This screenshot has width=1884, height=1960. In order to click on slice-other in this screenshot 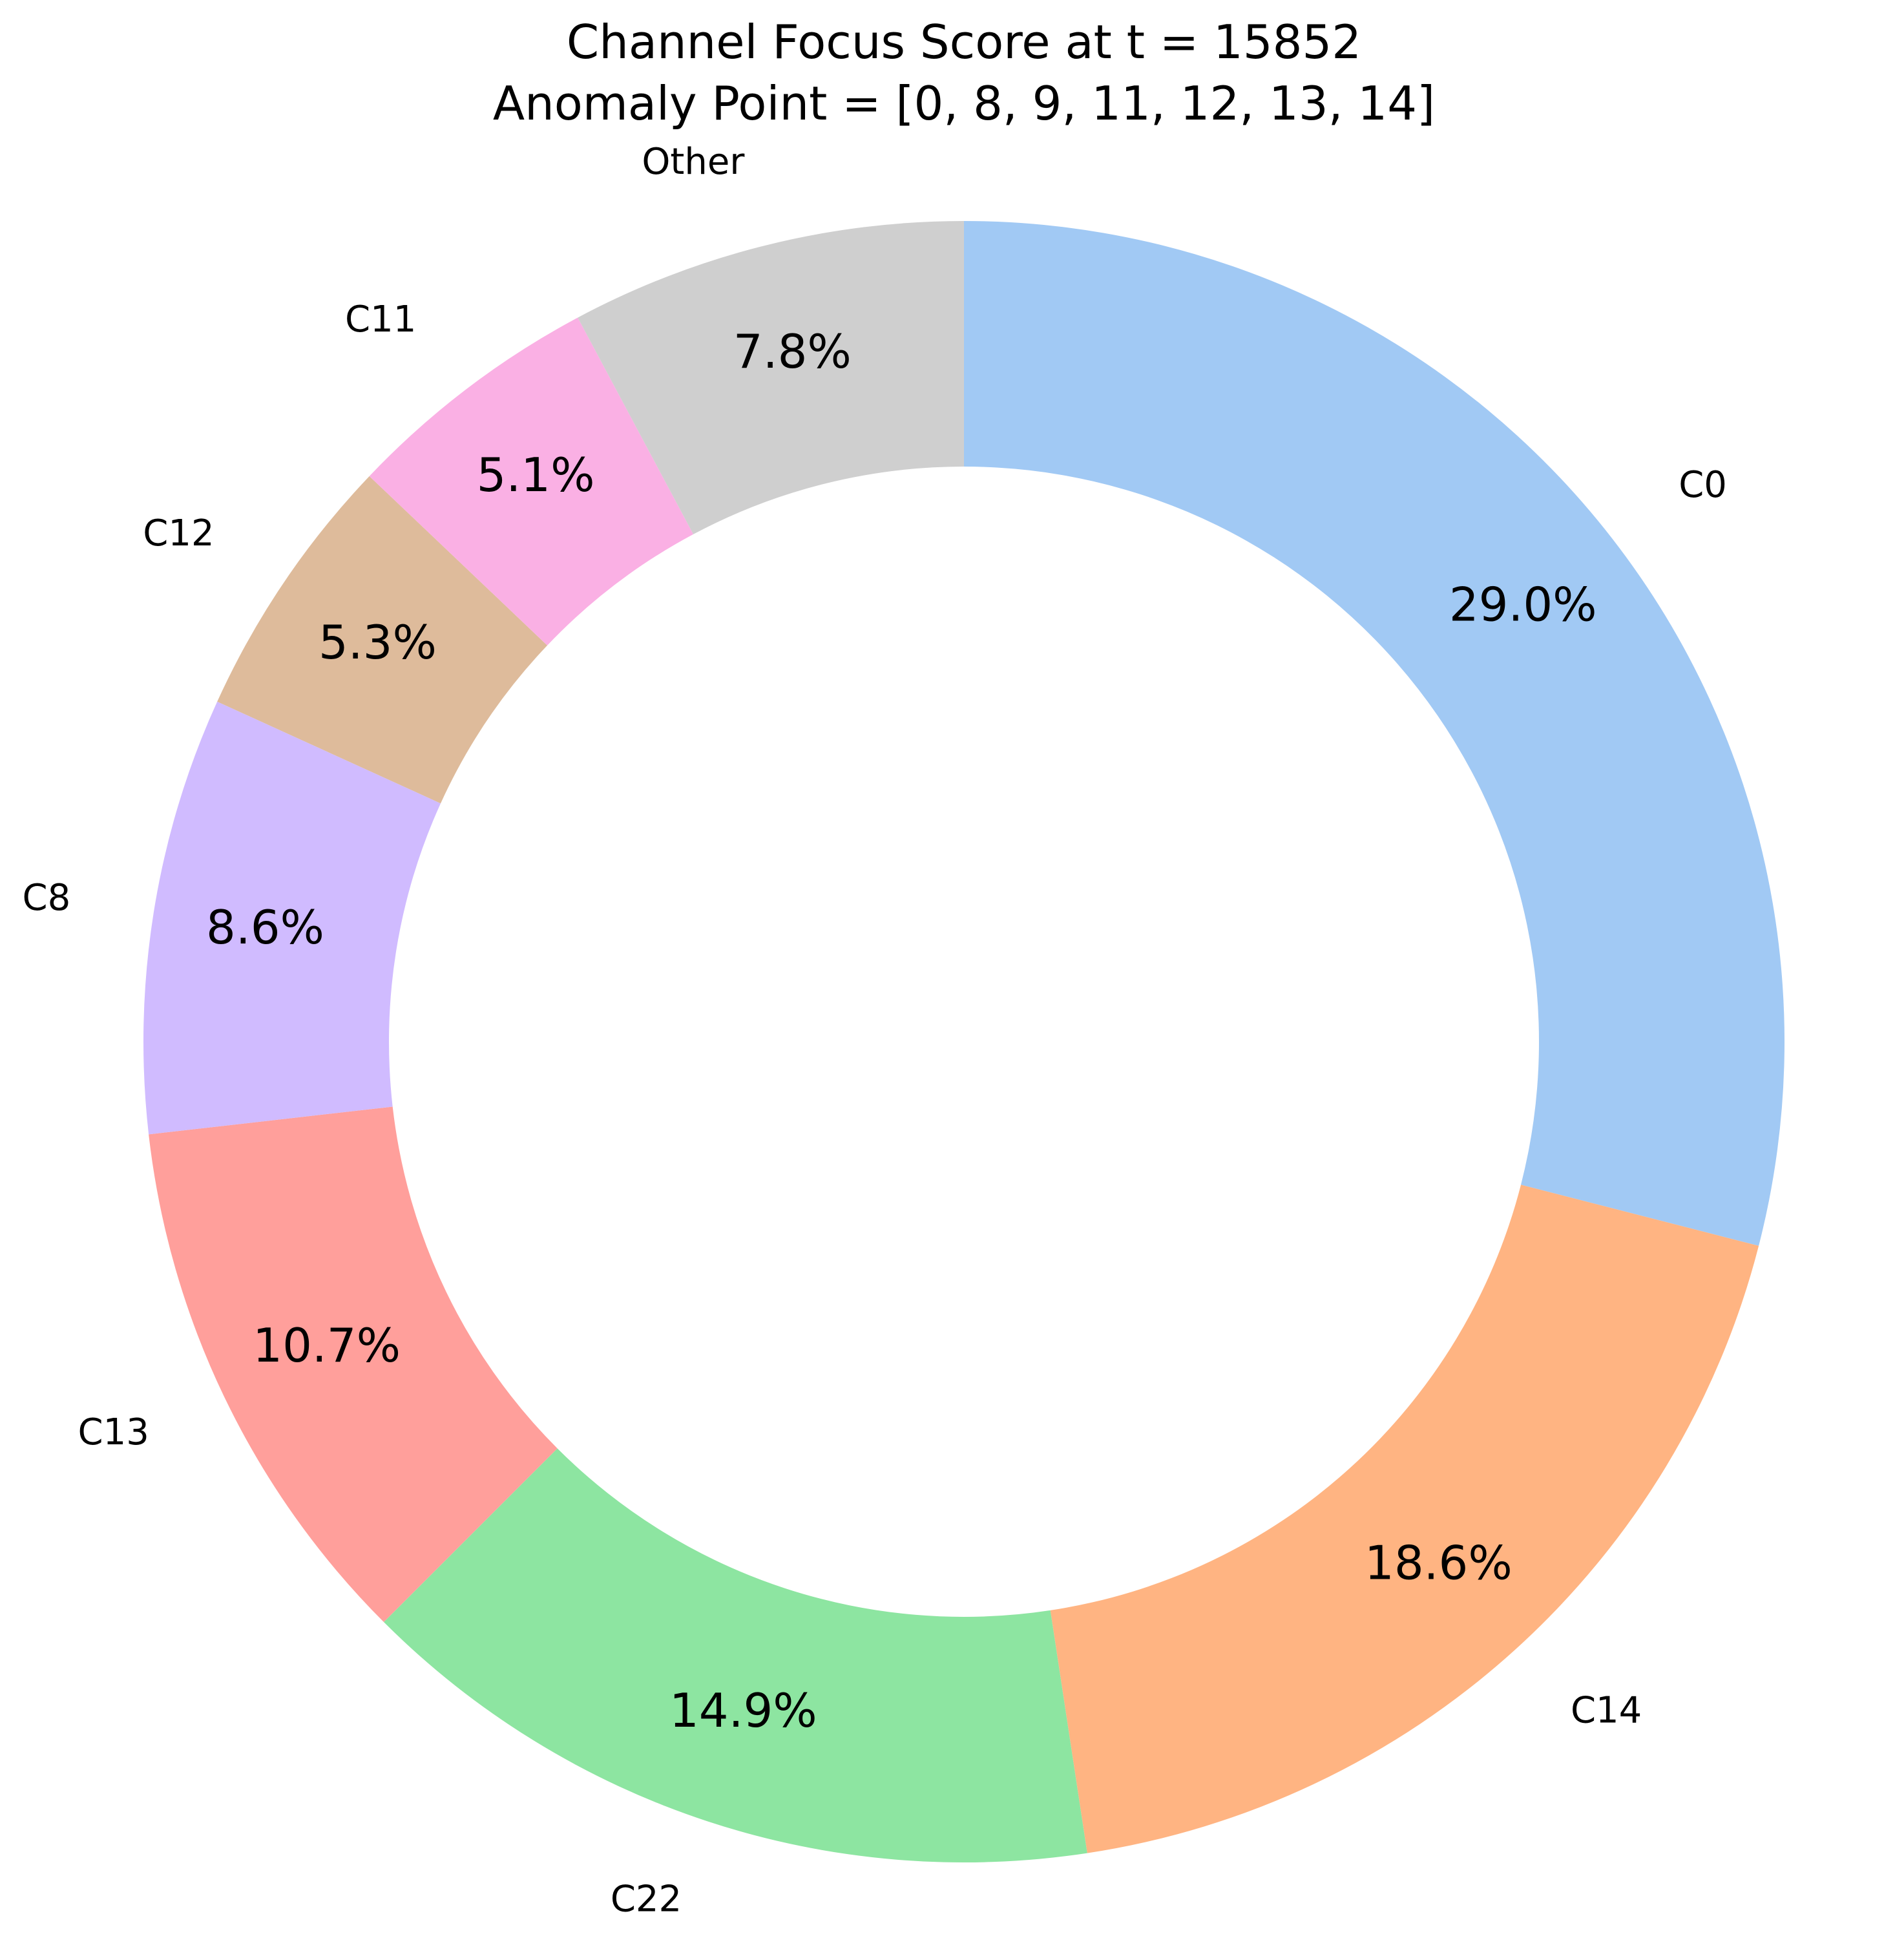, I will do `click(771, 377)`.